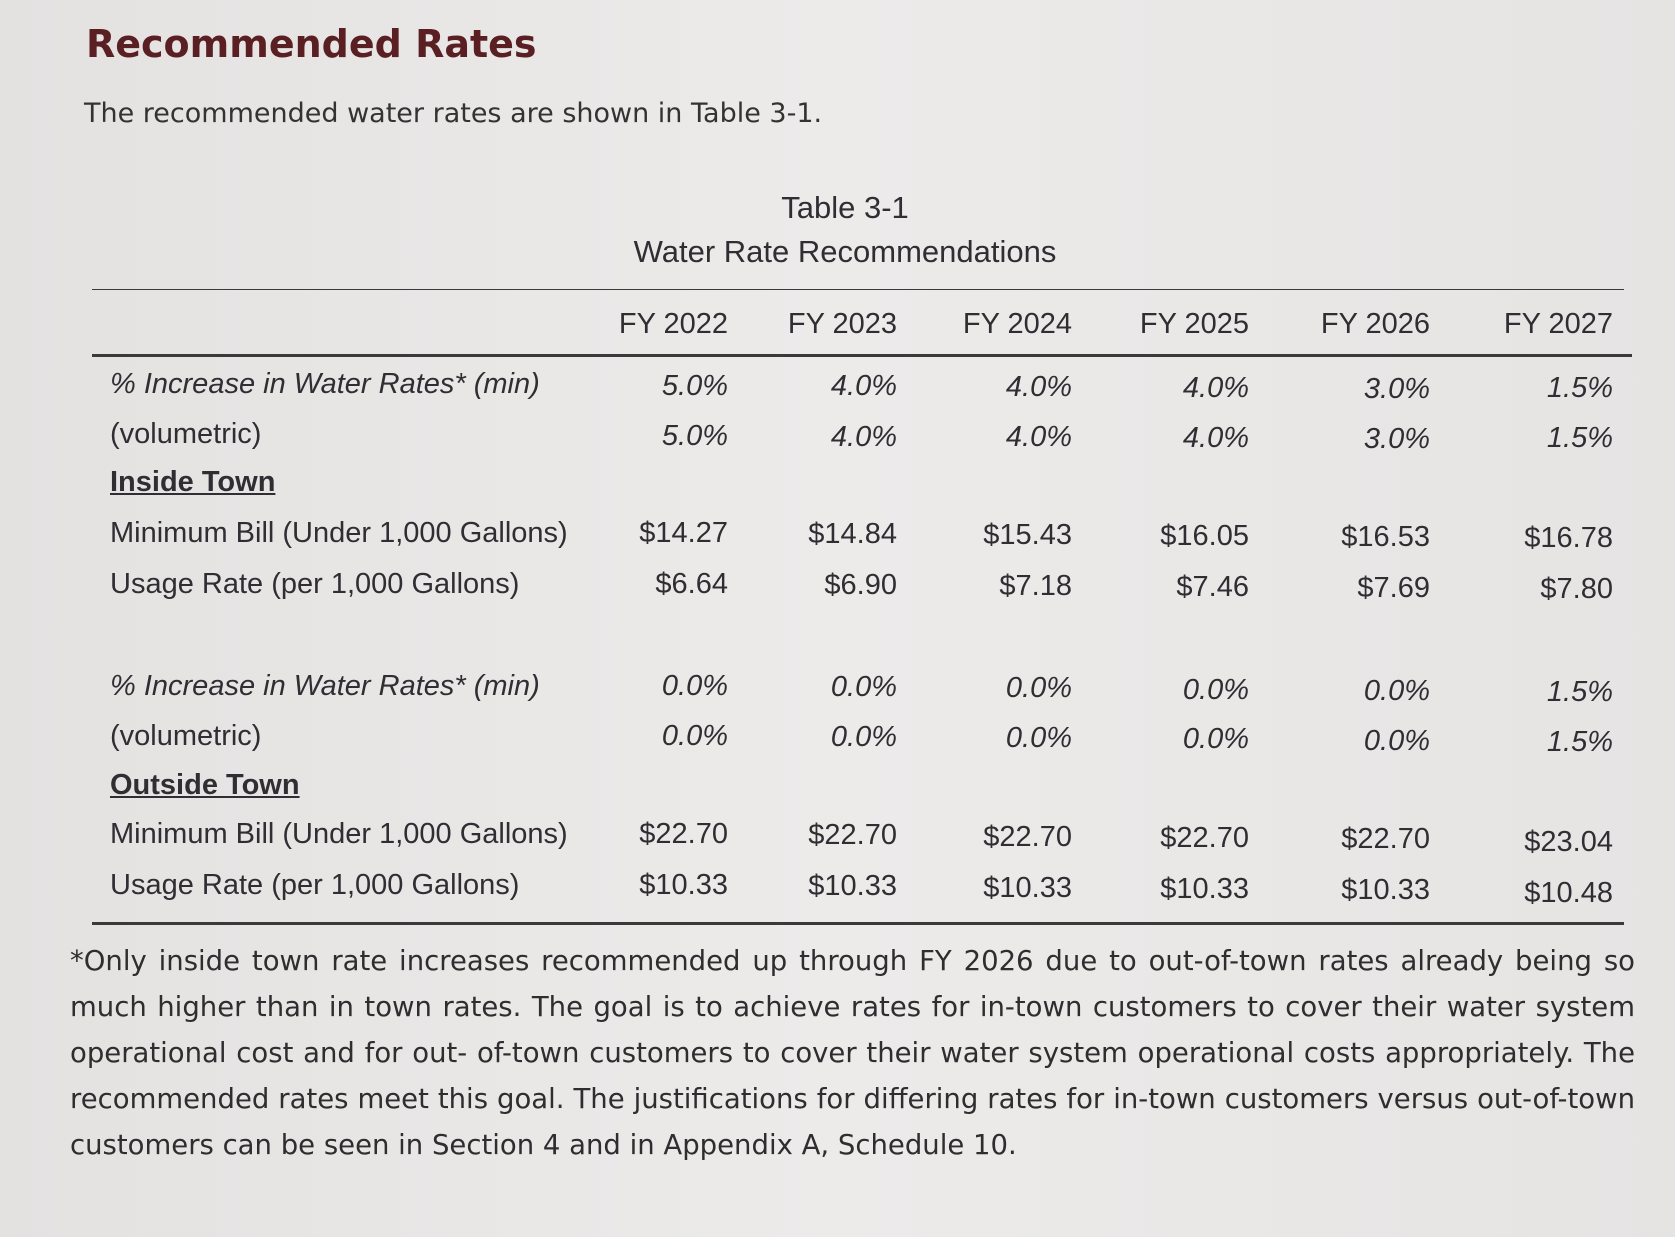 This screenshot has height=1237, width=1675. What do you see at coordinates (862, 355) in the screenshot?
I see `table-header-rule` at bounding box center [862, 355].